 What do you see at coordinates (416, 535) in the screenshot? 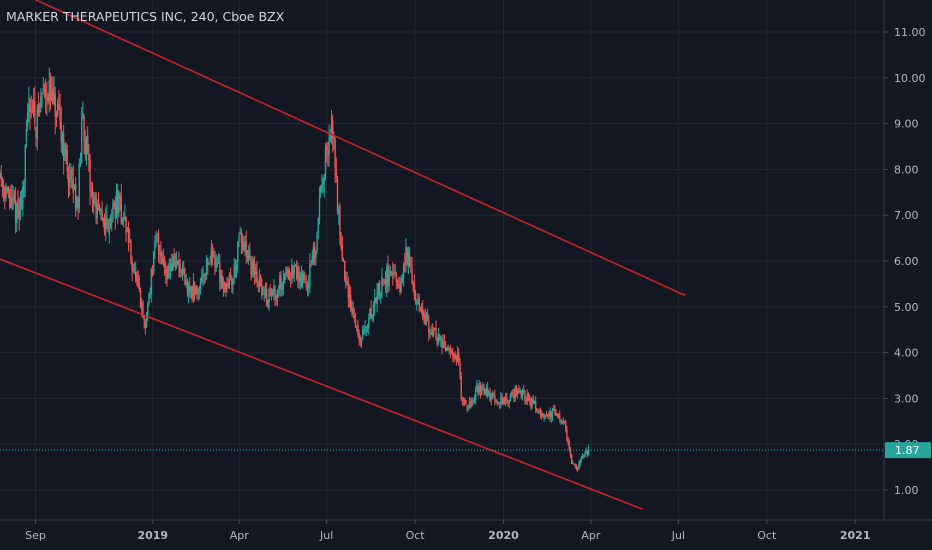
I see `time-tick-label: Oct` at bounding box center [416, 535].